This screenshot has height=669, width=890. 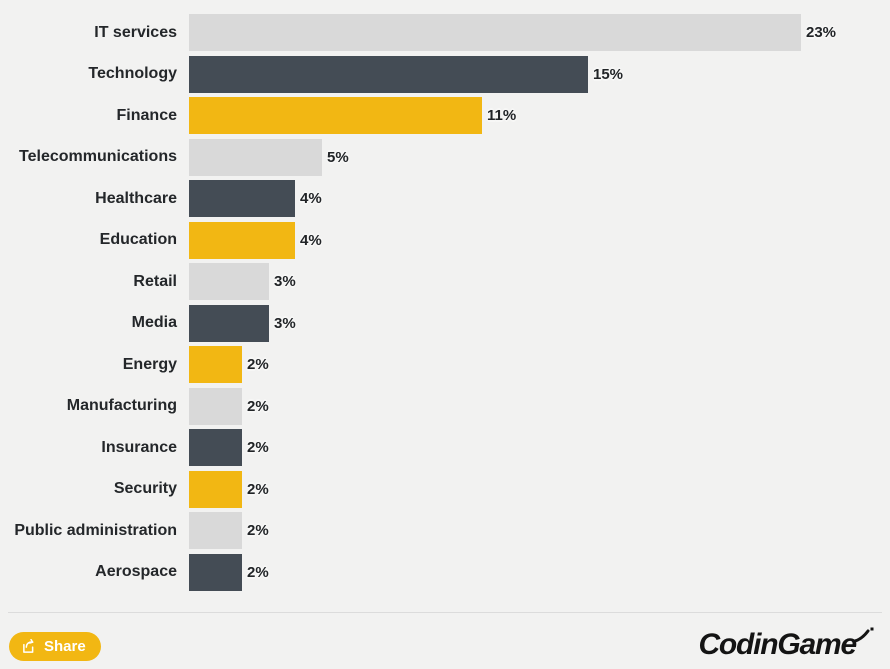 What do you see at coordinates (502, 115) in the screenshot?
I see `value-label: 11%` at bounding box center [502, 115].